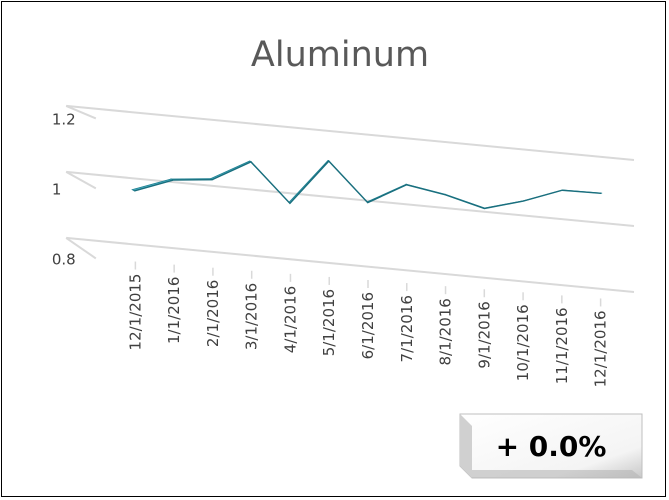  I want to click on y-tick-label: 0.8, so click(64, 259).